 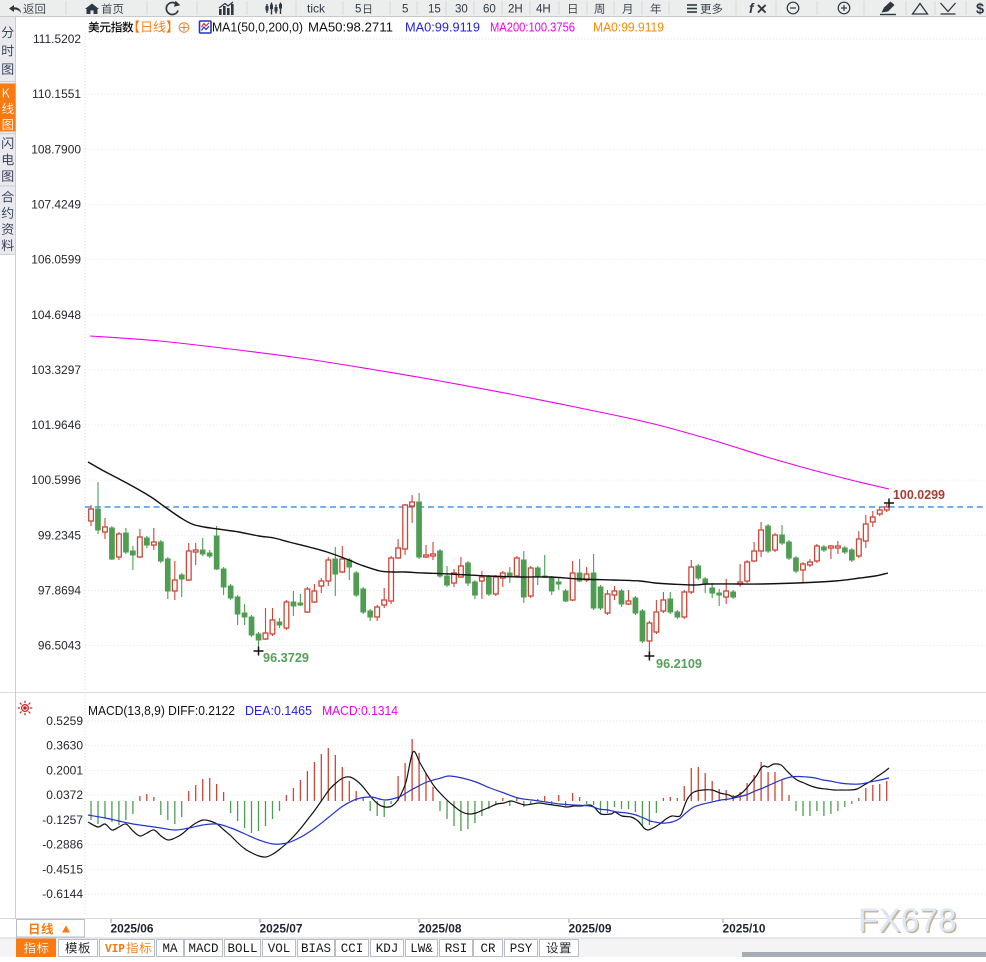 What do you see at coordinates (242, 949) in the screenshot?
I see `svg-text: BOLL` at bounding box center [242, 949].